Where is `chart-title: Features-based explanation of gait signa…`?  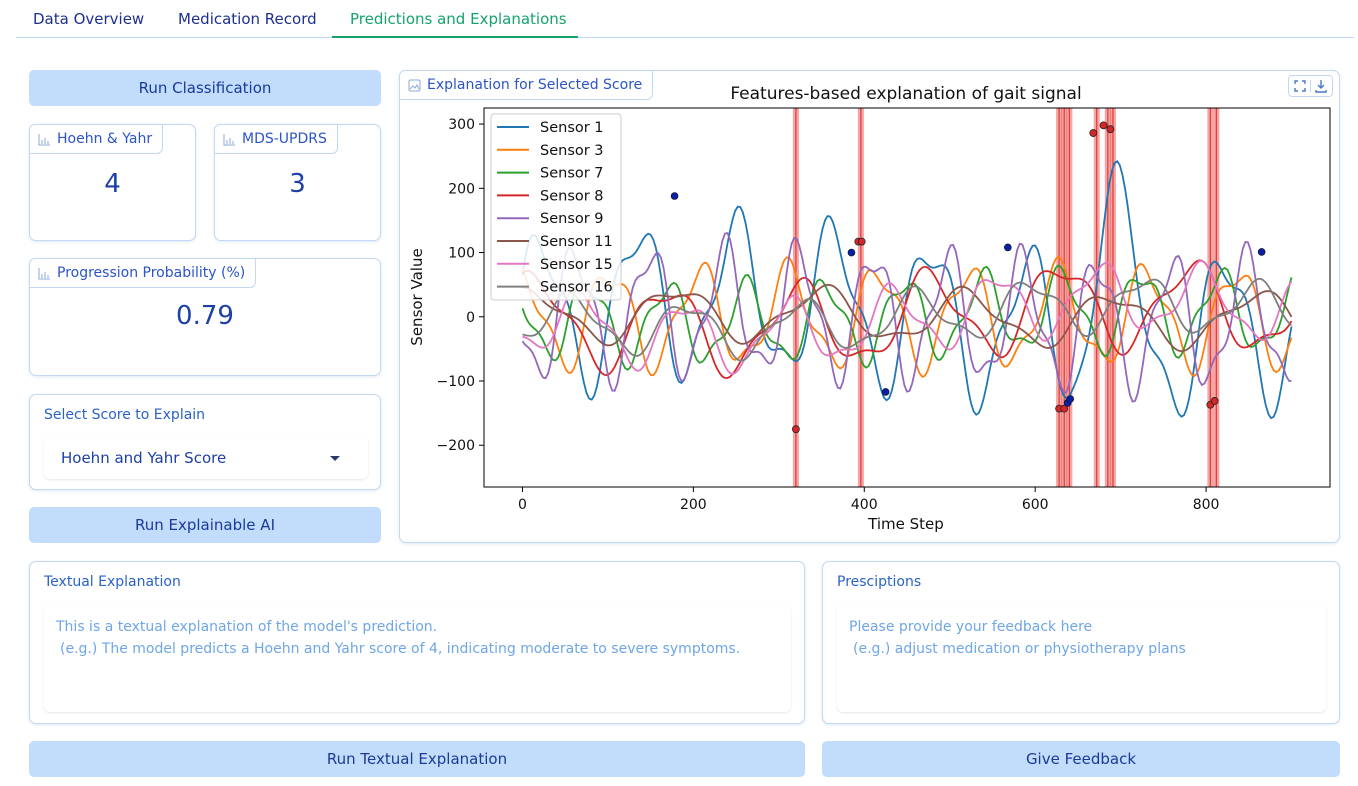 chart-title: Features-based explanation of gait signa… is located at coordinates (905, 94).